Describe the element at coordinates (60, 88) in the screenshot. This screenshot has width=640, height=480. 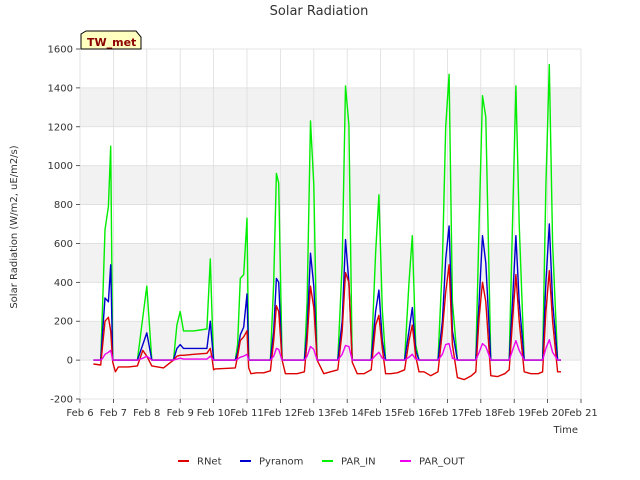
I see `y-tick-label: 1400` at that location.